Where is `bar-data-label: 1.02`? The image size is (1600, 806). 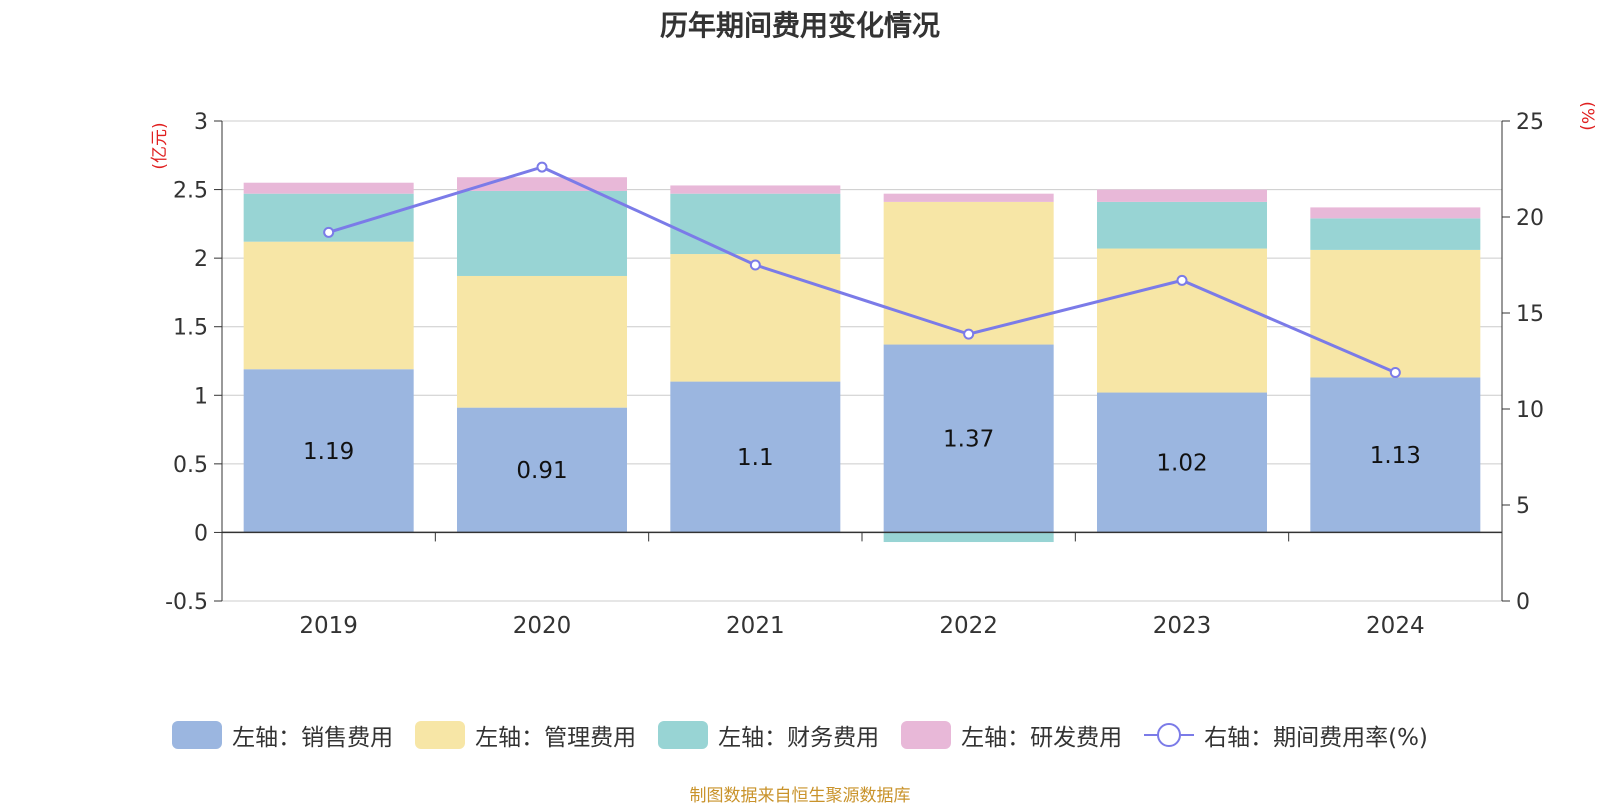 bar-data-label: 1.02 is located at coordinates (1181, 463).